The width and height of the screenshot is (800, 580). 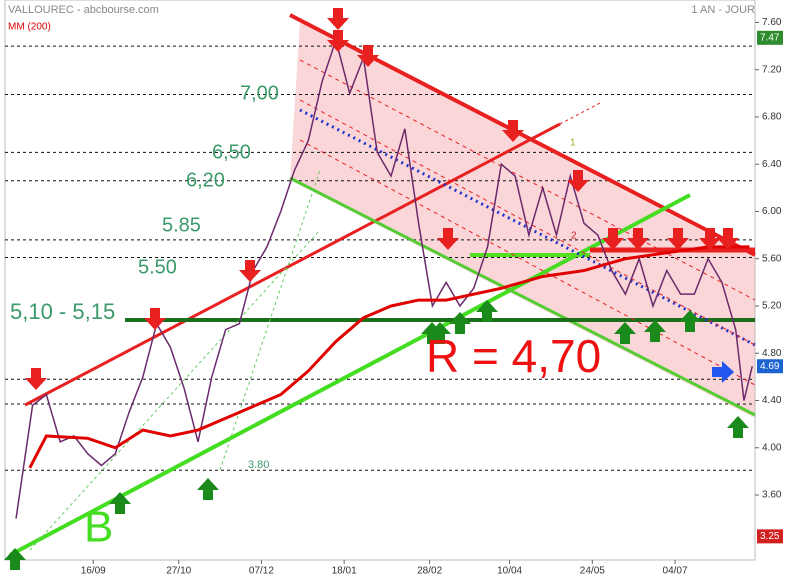 I want to click on period-label: 1 AN - JOUR, so click(x=723, y=10).